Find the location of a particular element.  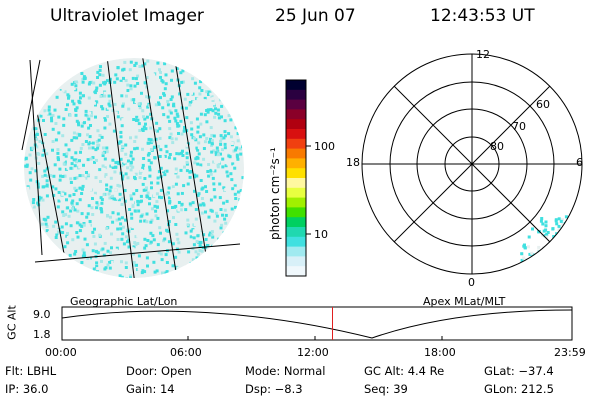

app-title: Ultraviolet Imager is located at coordinates (127, 16).